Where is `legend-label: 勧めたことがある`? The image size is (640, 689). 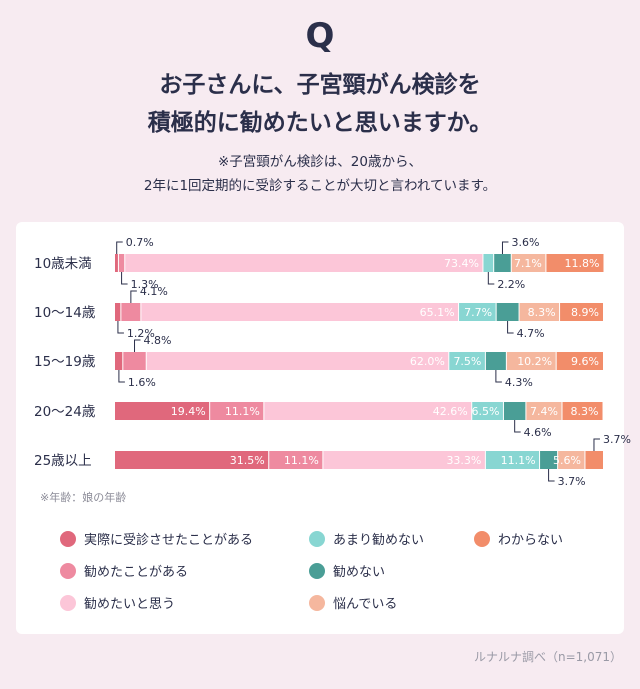
legend-label: 勧めたことがある is located at coordinates (136, 572).